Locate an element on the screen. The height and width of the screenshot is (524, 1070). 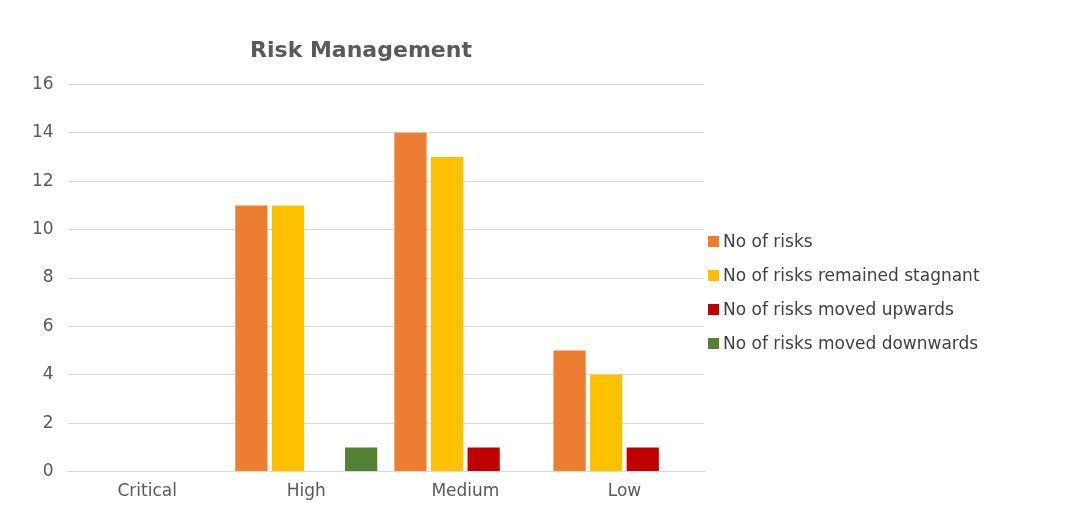
legend-label: No of risks is located at coordinates (768, 241).